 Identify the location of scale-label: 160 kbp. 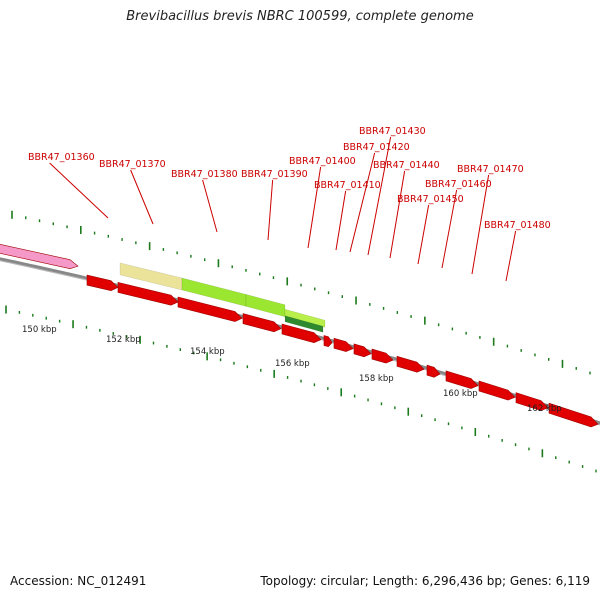
(460, 394).